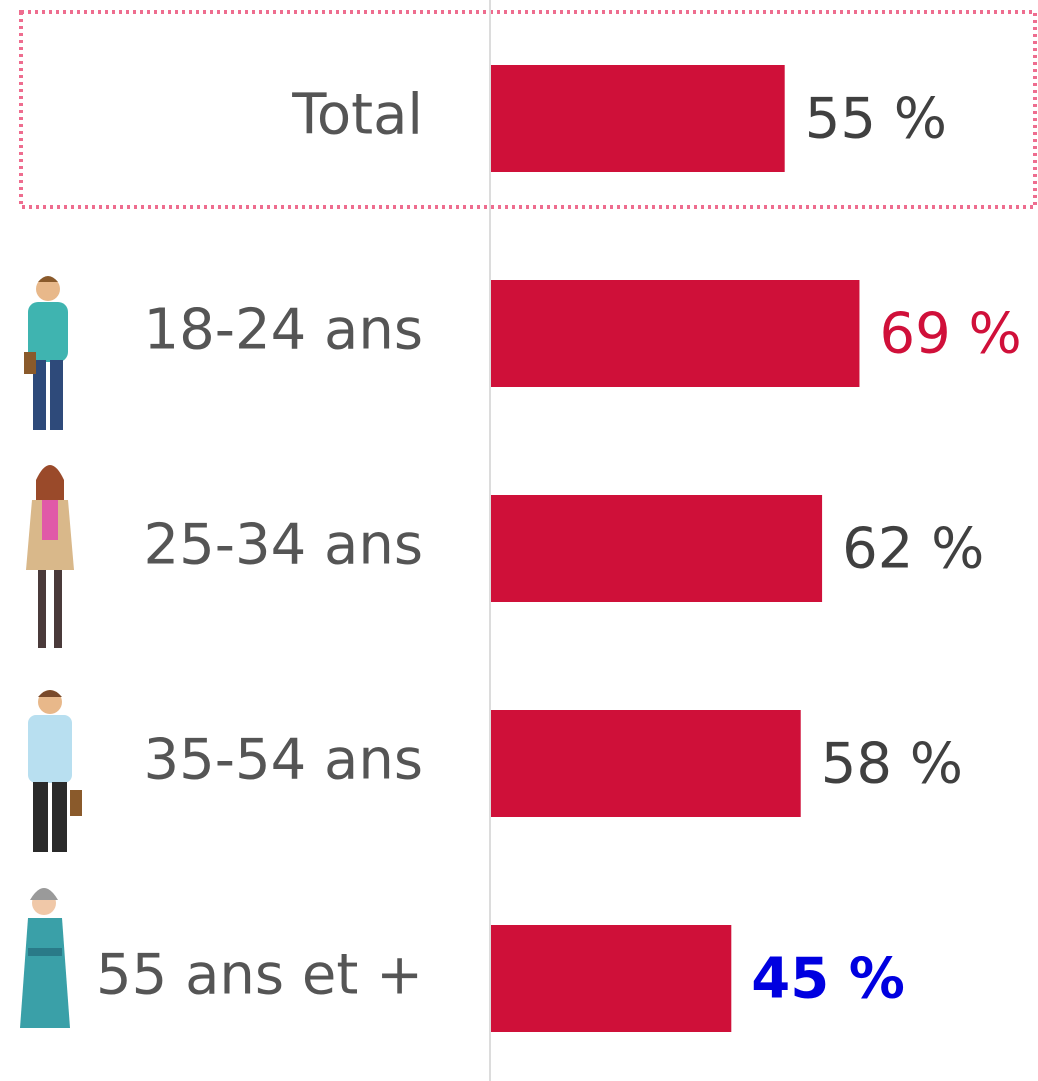 This screenshot has height=1081, width=1038. I want to click on category-label: Total, so click(357, 115).